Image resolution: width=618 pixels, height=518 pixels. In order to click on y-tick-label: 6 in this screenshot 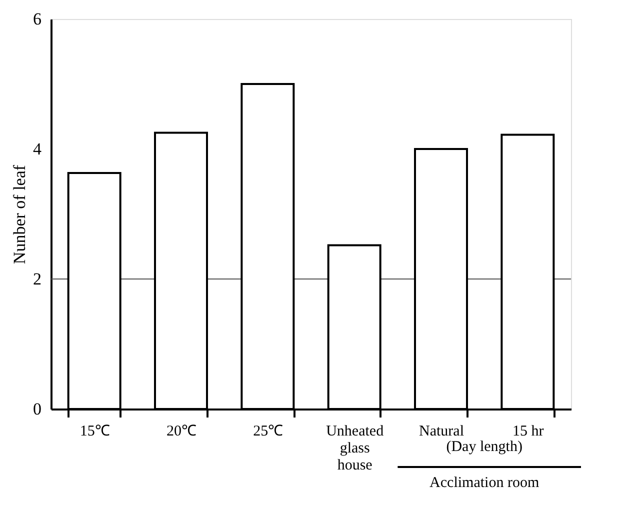, I will do `click(37, 19)`.